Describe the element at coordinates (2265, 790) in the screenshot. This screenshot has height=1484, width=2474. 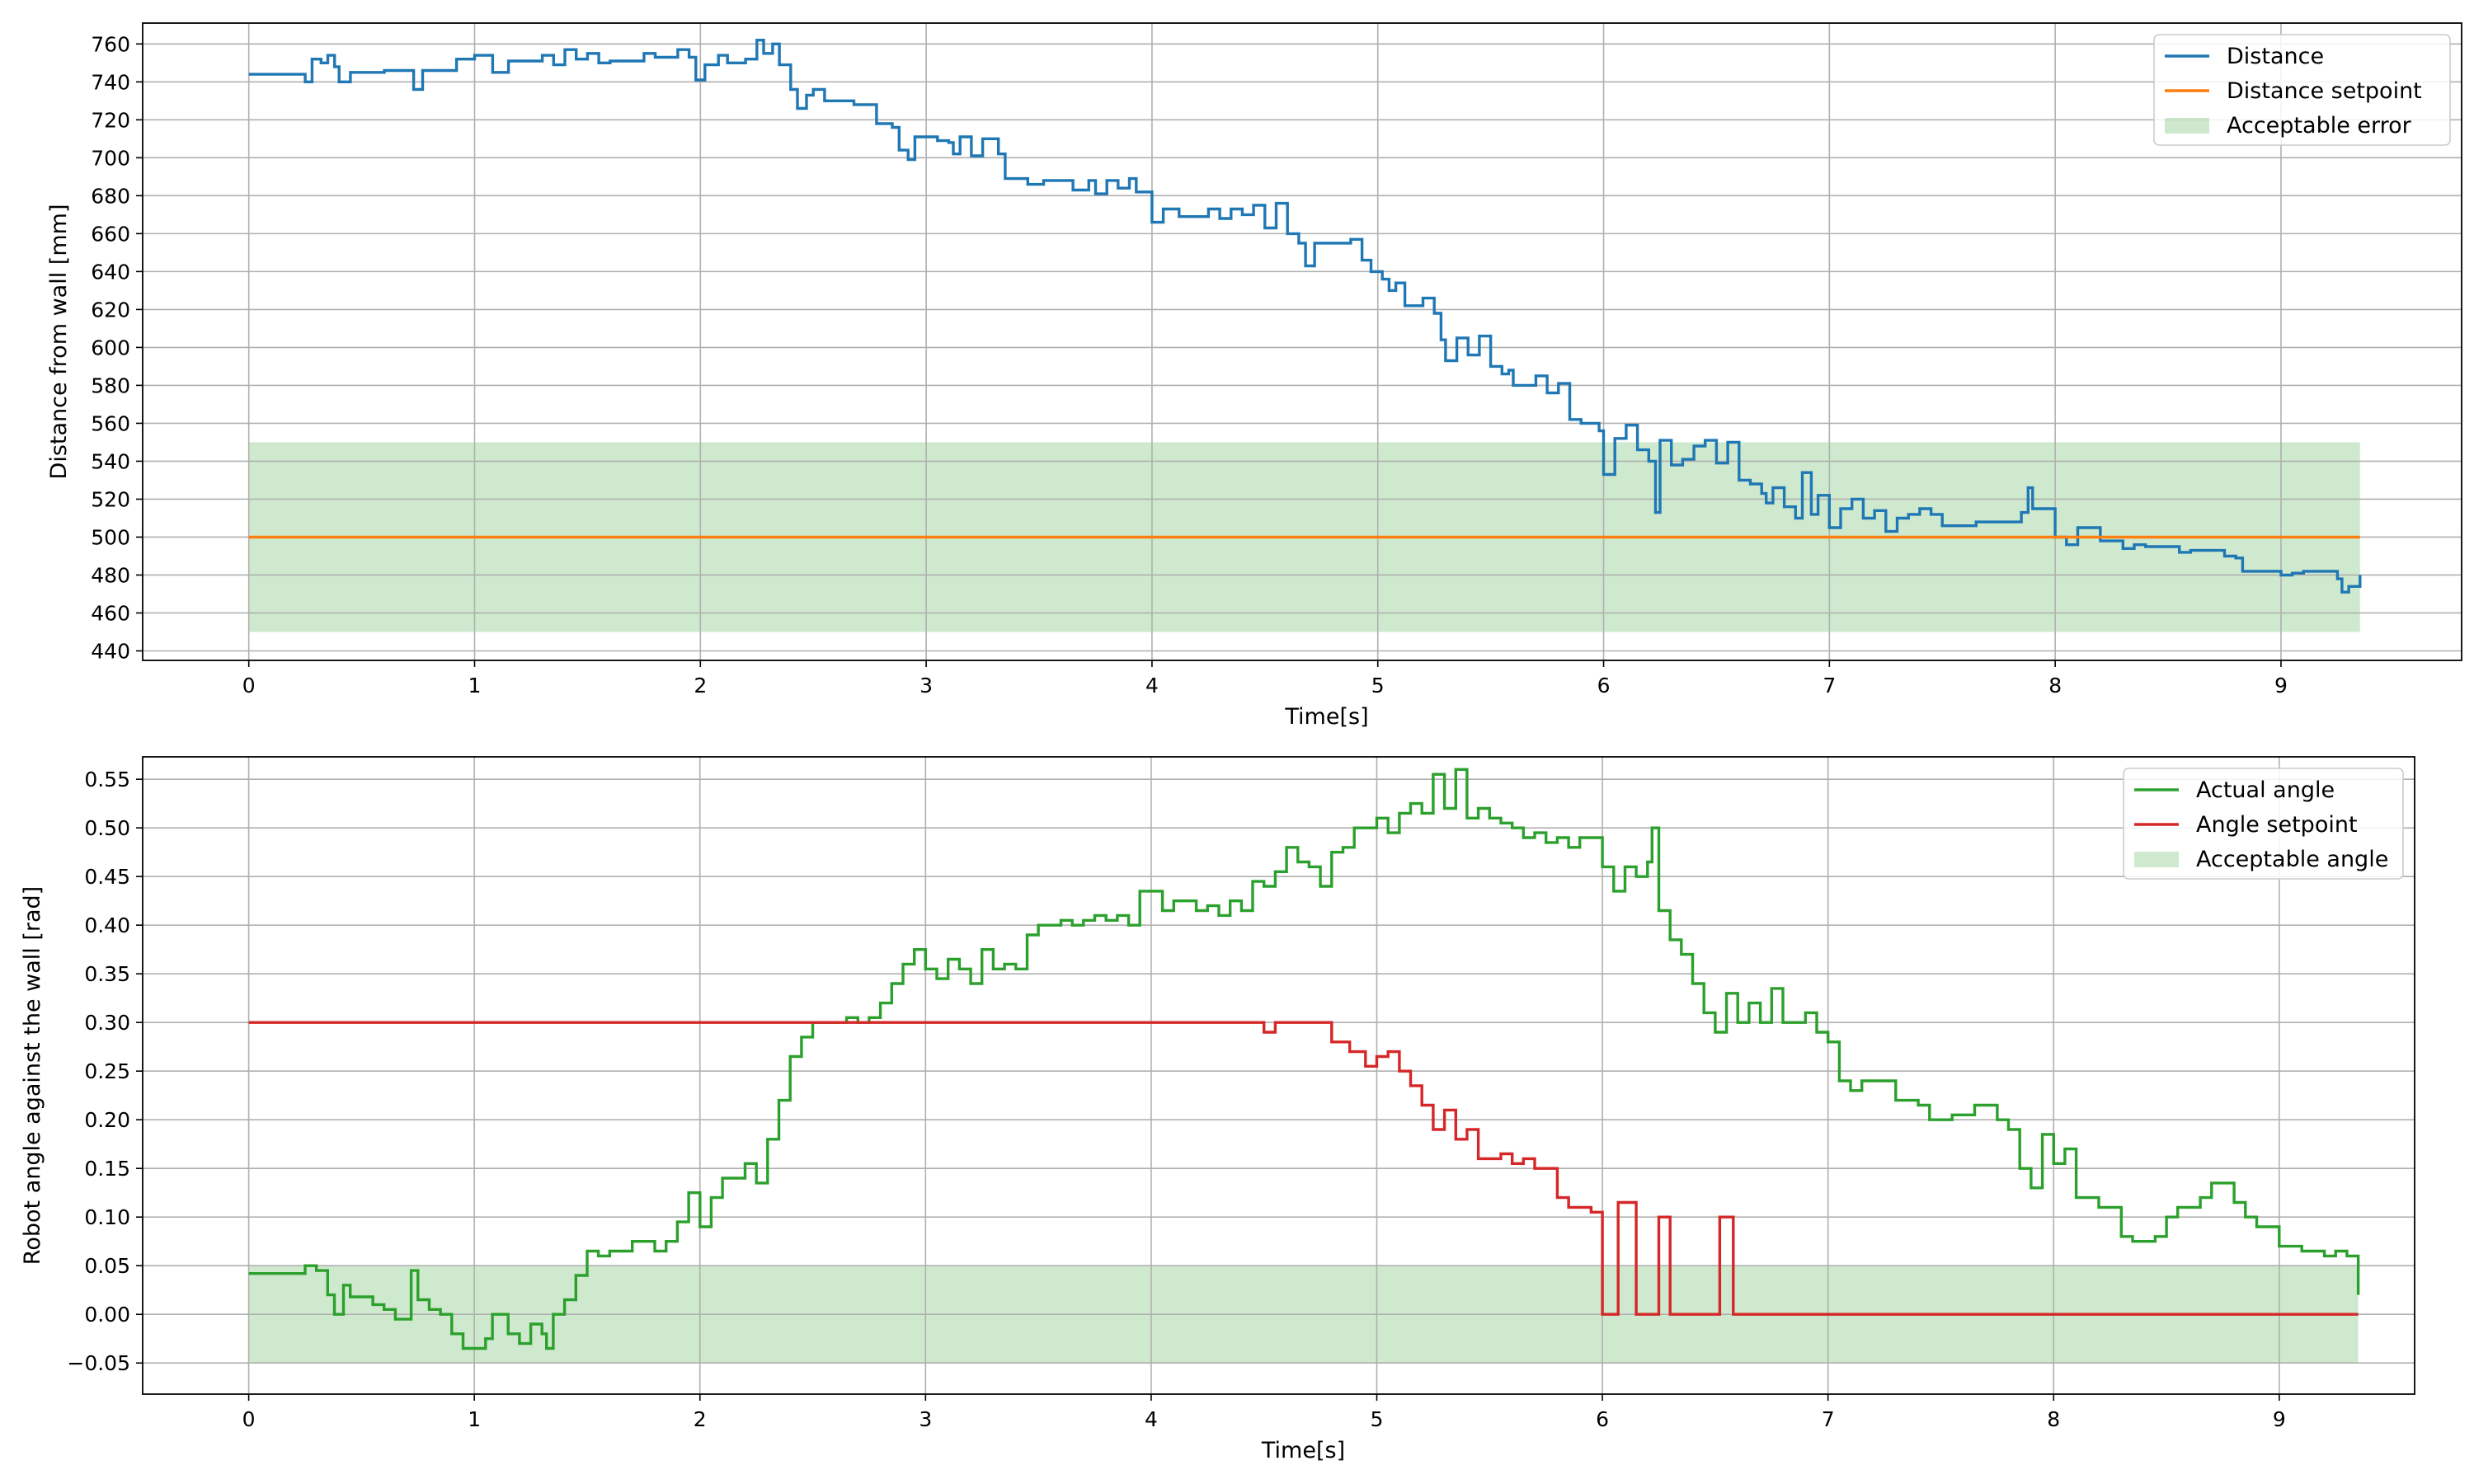
I see `legend-label: Actual angle` at that location.